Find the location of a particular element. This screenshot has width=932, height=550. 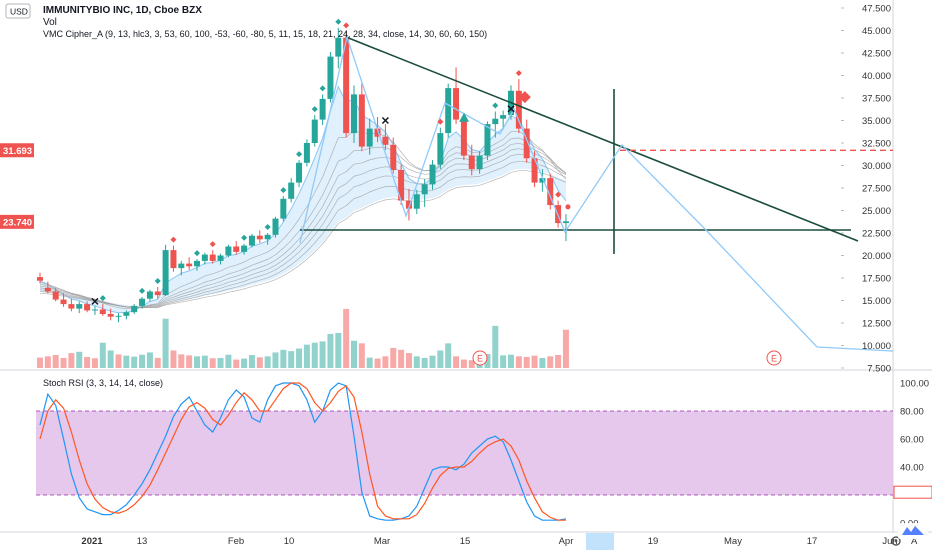

stoch-value-badge is located at coordinates (912, 492).